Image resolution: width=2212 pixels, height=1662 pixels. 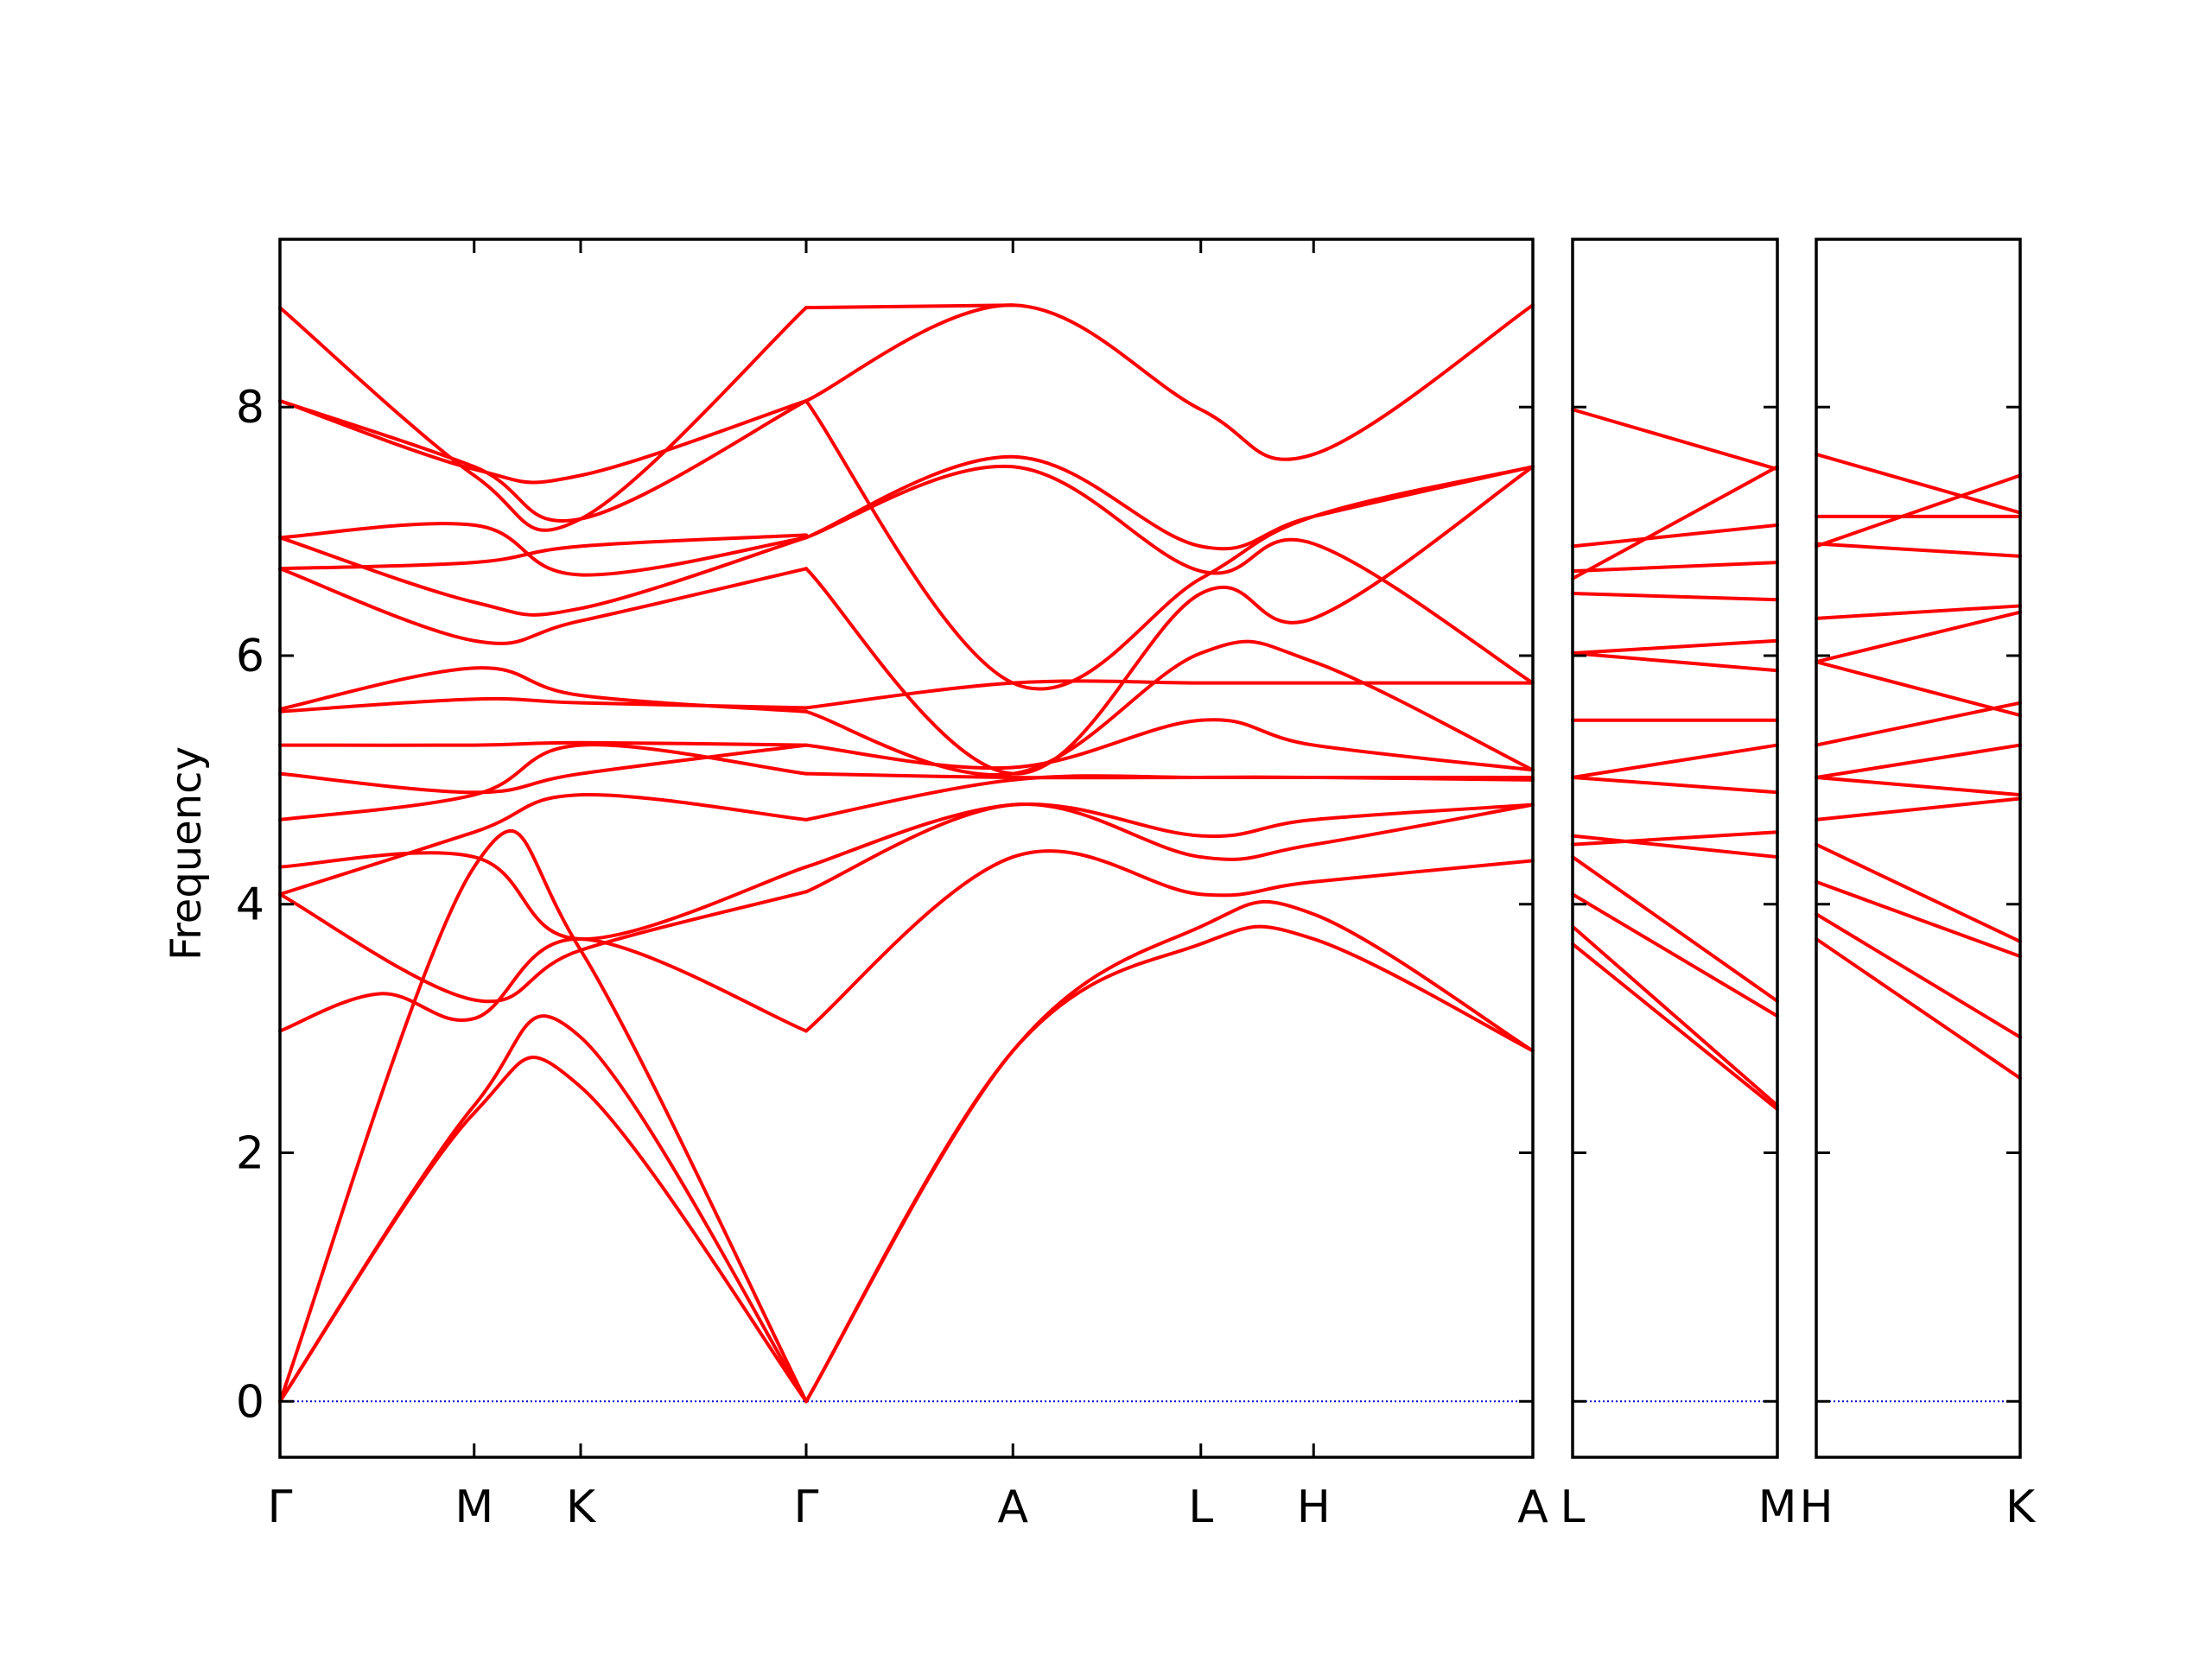 I want to click on y-tick-label: 0, so click(x=250, y=1402).